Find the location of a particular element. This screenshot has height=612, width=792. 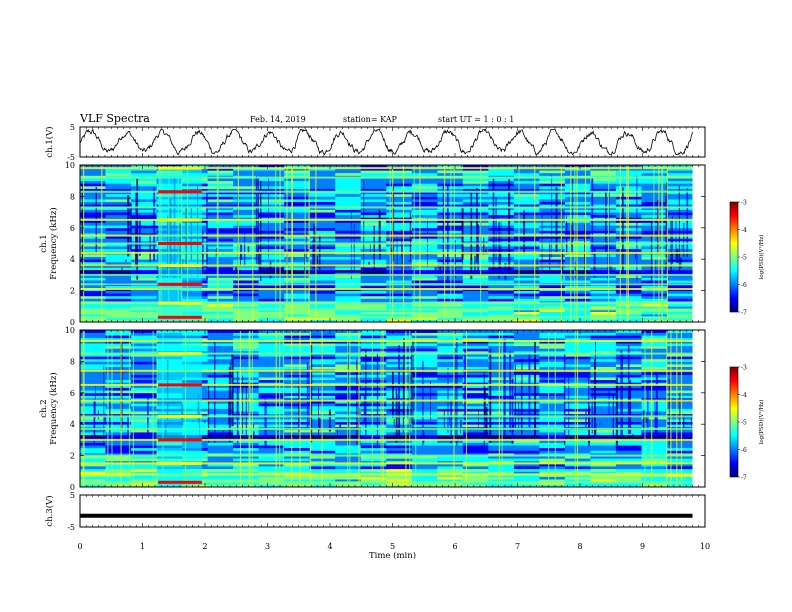

figure-title: VLF Spectra is located at coordinates (114, 118).